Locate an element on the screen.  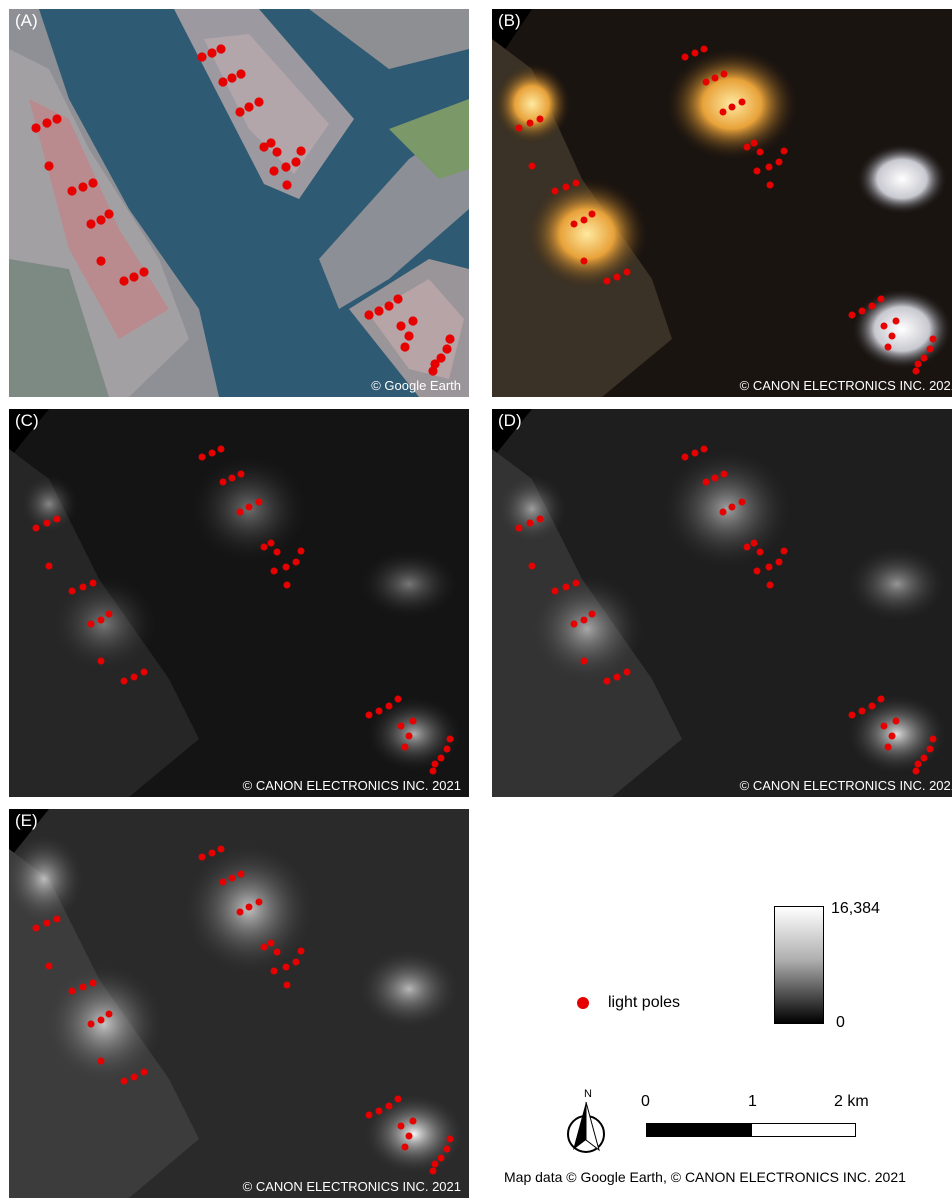
panel-b-dots is located at coordinates (726, 210).